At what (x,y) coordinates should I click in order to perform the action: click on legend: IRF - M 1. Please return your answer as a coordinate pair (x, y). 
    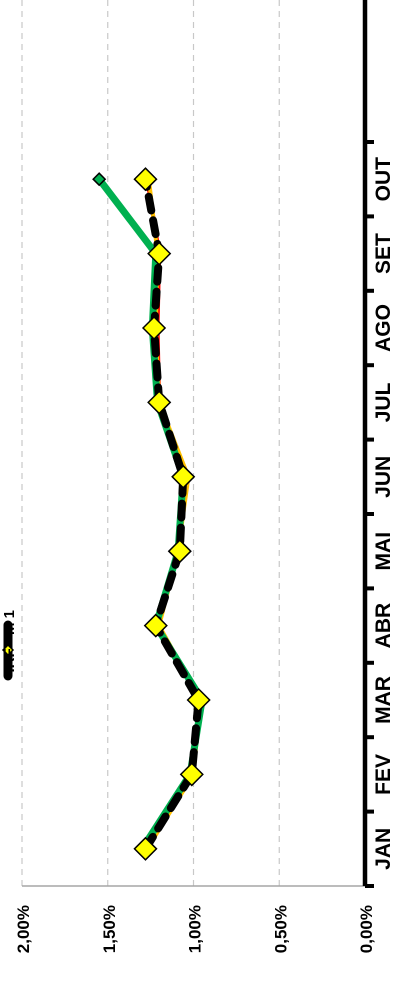
    Looking at the image, I should click on (9, 645).